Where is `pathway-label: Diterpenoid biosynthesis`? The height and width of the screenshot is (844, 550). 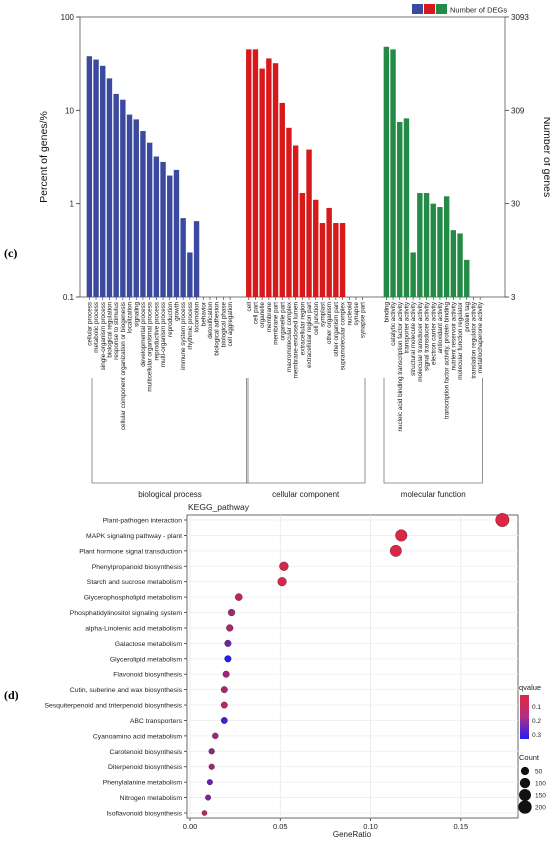 pathway-label: Diterpenoid biosynthesis is located at coordinates (145, 767).